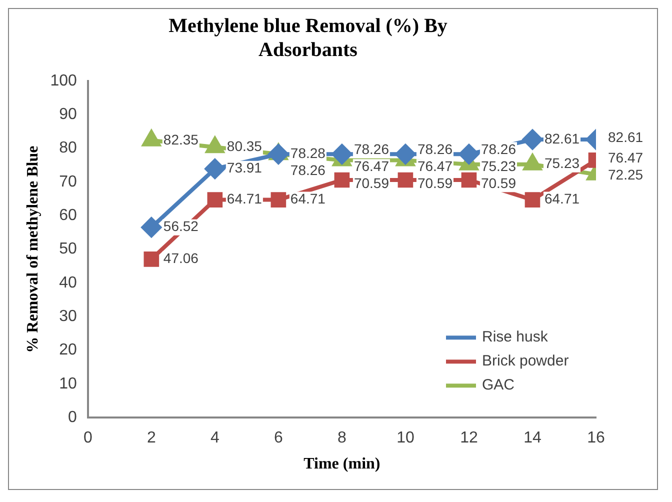 This screenshot has width=672, height=502. I want to click on y-axis-title: % Removal of methylene Blue, so click(33, 249).